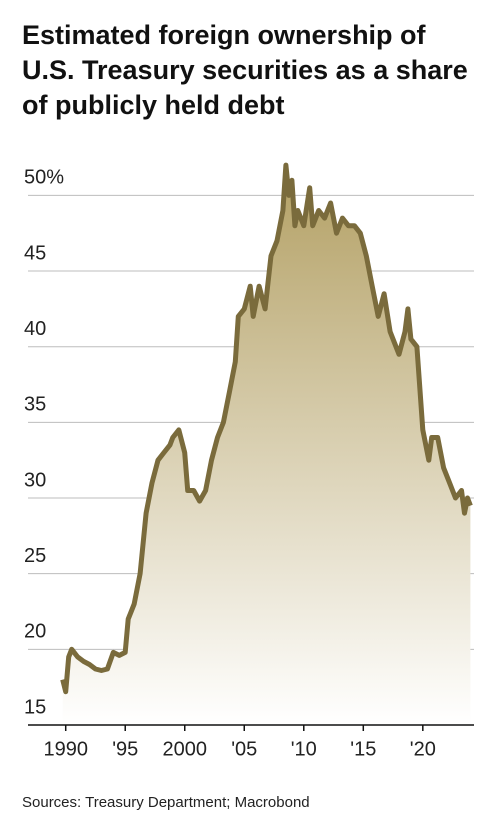 The height and width of the screenshot is (830, 488). What do you see at coordinates (35, 632) in the screenshot?
I see `y-tick-label: 20` at bounding box center [35, 632].